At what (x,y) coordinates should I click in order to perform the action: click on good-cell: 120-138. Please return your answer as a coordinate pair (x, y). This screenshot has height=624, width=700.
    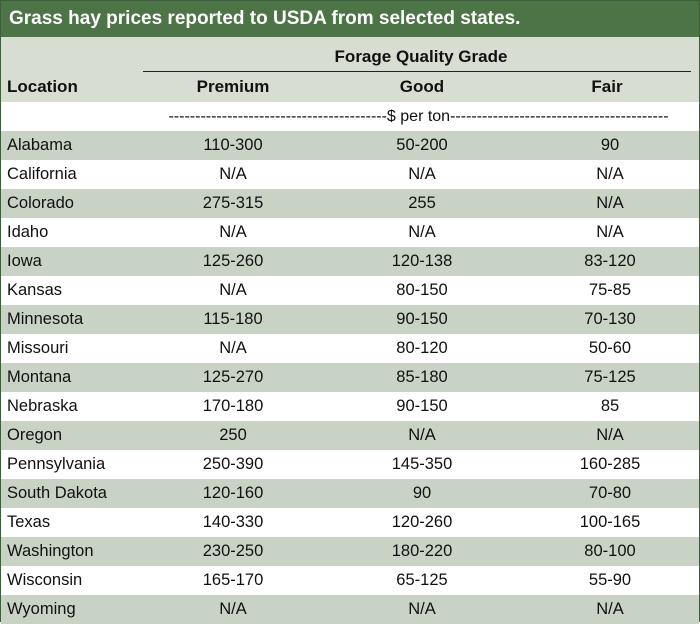
    Looking at the image, I should click on (422, 261).